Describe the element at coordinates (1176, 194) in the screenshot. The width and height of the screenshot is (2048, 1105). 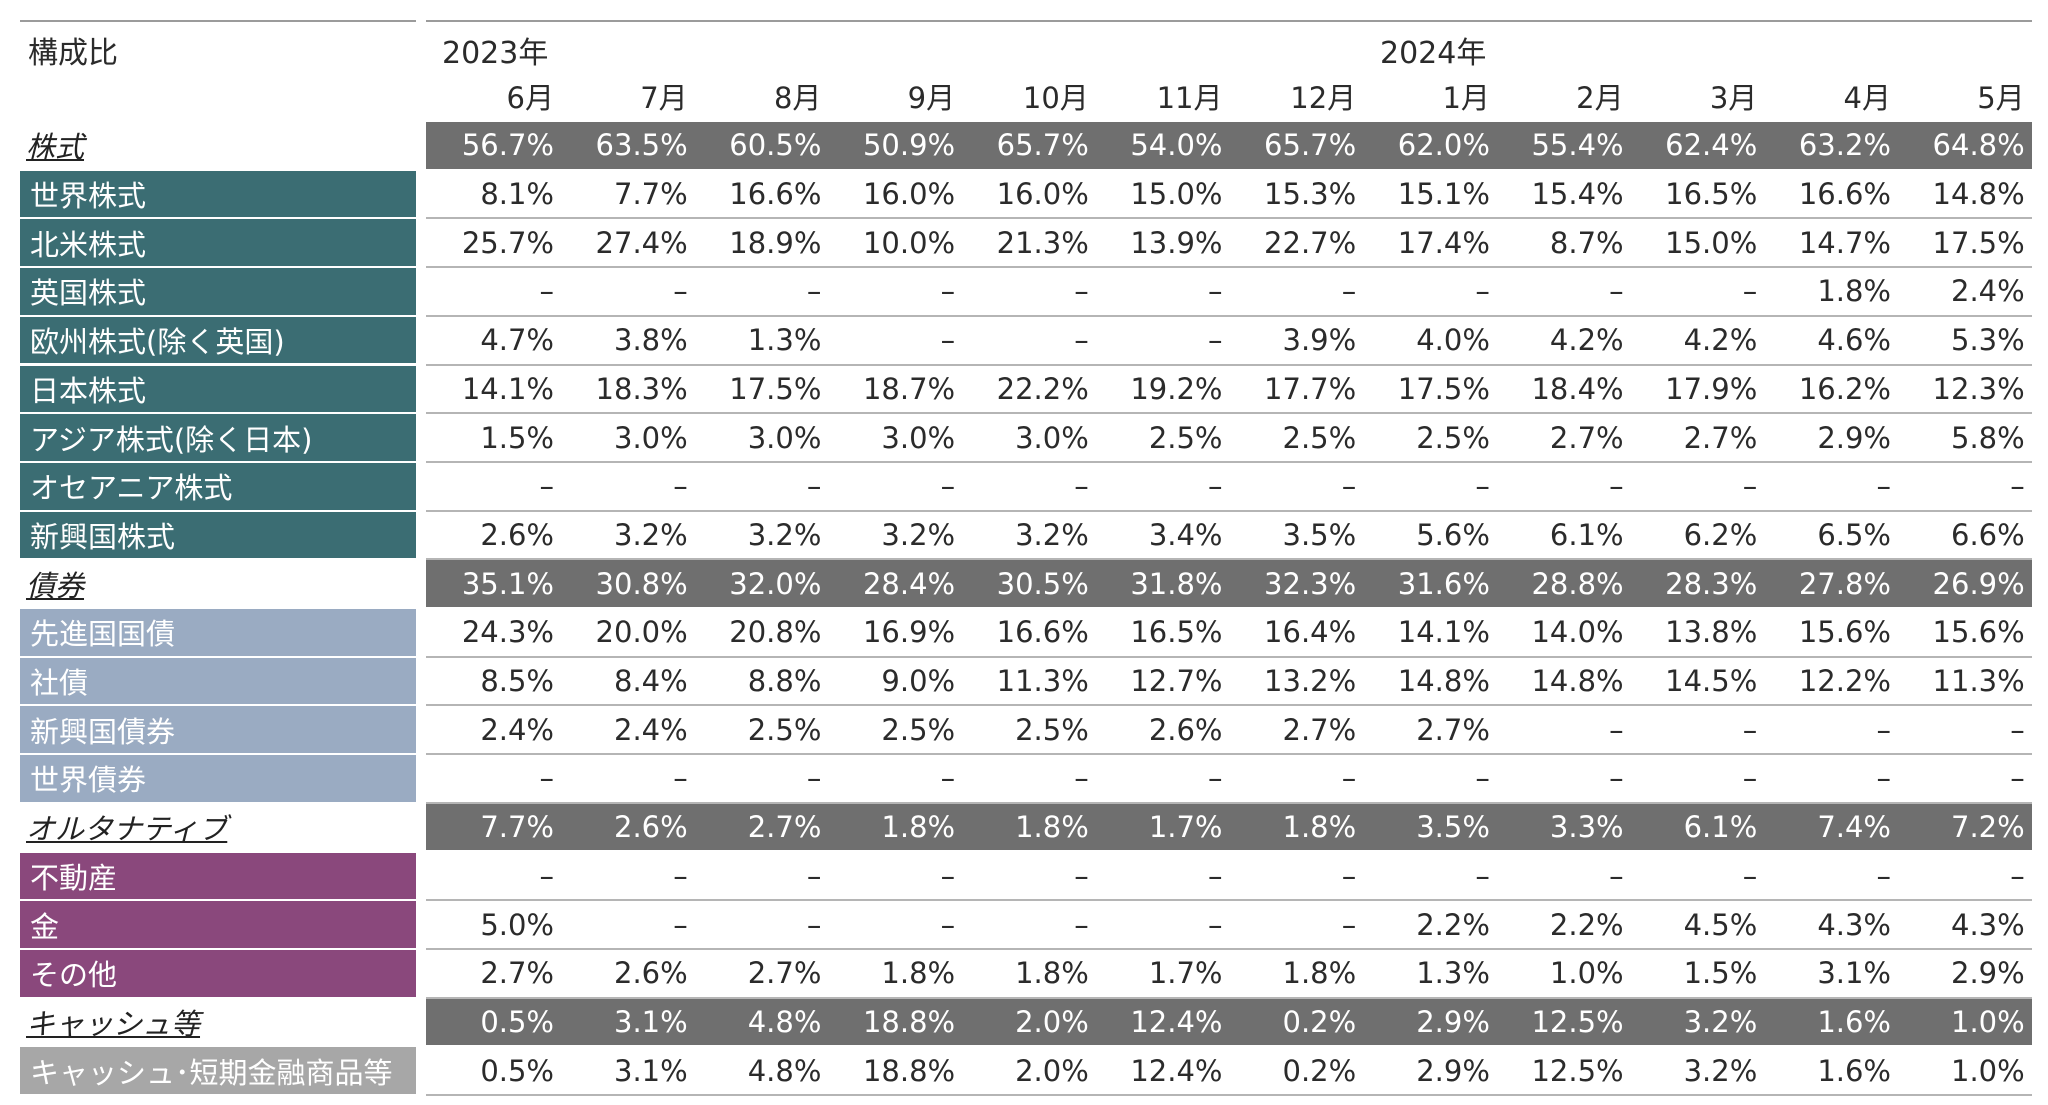
I see `value-cell: 15.0%` at that location.